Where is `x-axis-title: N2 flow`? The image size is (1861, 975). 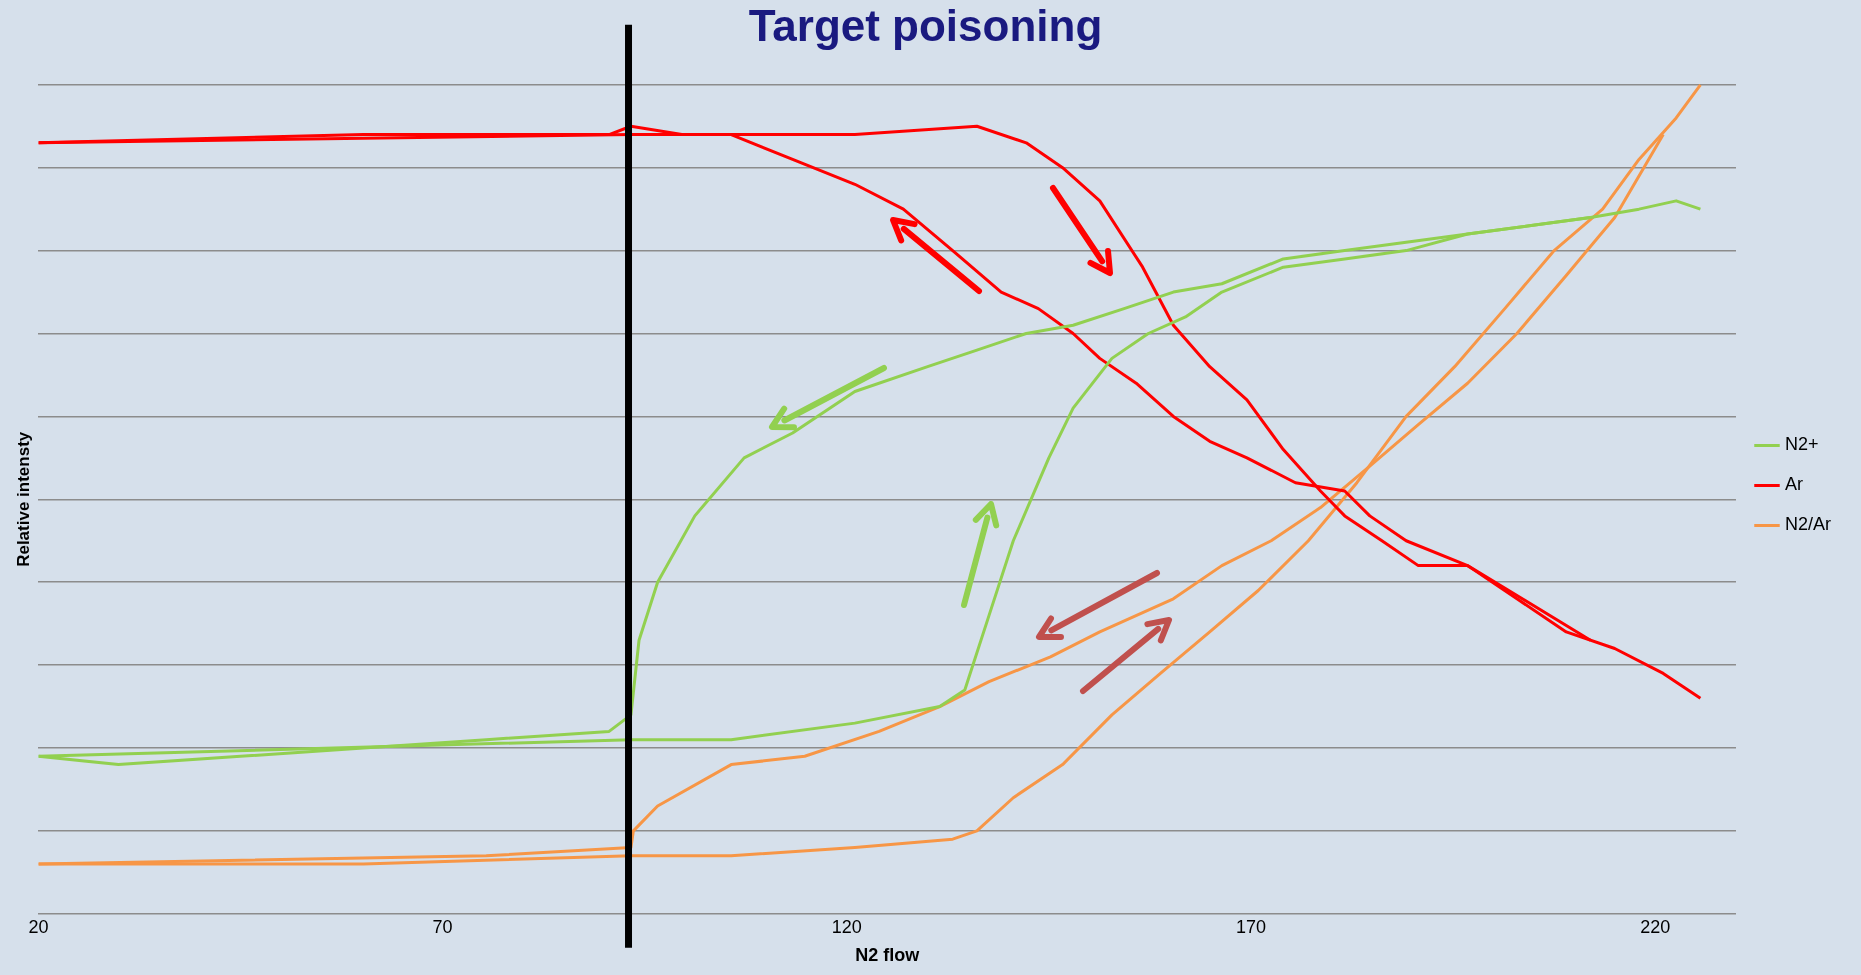 x-axis-title: N2 flow is located at coordinates (888, 955).